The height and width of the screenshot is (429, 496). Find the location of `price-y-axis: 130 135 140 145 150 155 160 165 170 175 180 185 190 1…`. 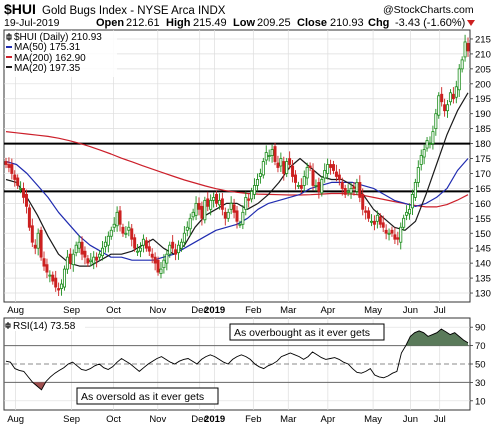

price-y-axis: 130 135 140 145 150 155 160 165 170 175 180 185 190 1… is located at coordinates (480, 167).